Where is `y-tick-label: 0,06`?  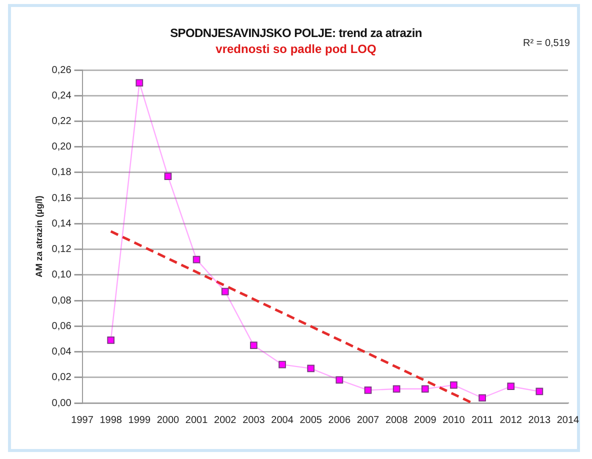
y-tick-label: 0,06 is located at coordinates (62, 326).